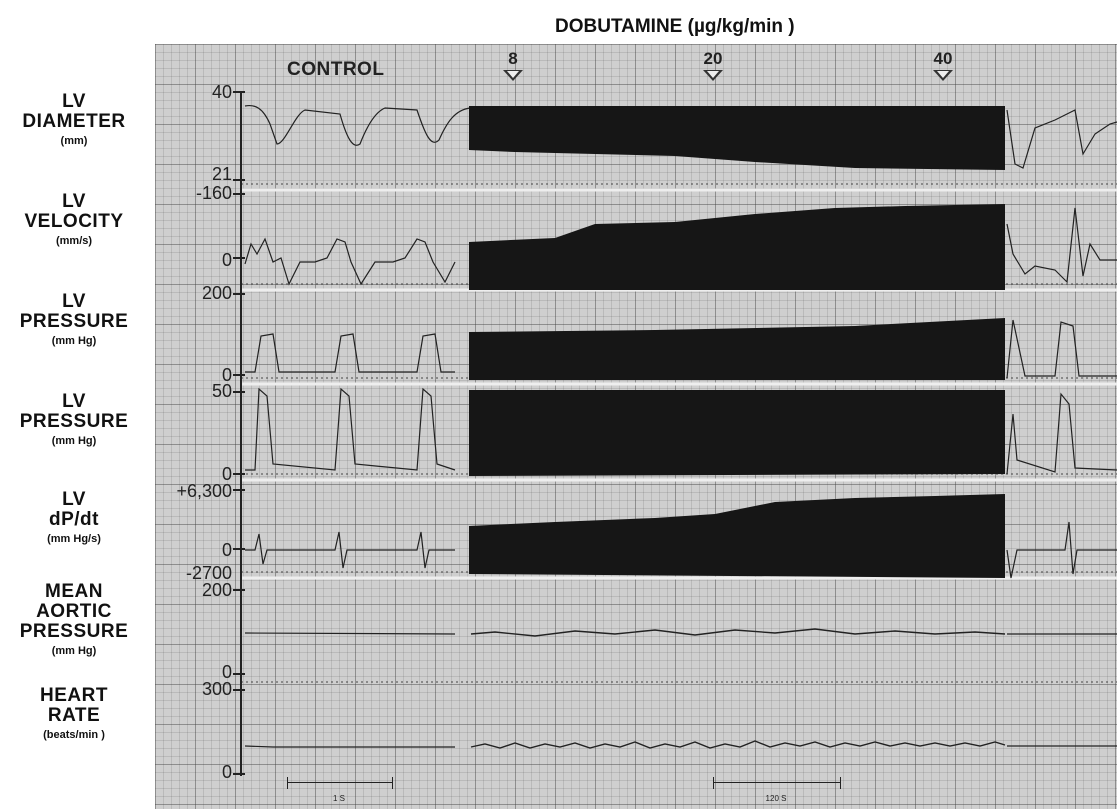 Image resolution: width=1117 pixels, height=809 pixels. What do you see at coordinates (74, 611) in the screenshot?
I see `row-label-line2: AORTIC` at bounding box center [74, 611].